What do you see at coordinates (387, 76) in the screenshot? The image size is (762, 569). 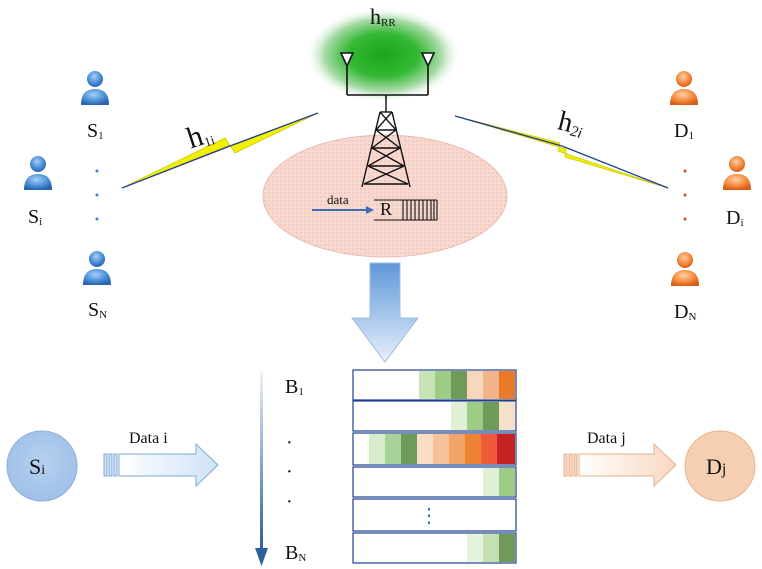 I see `antenna-icon` at bounding box center [387, 76].